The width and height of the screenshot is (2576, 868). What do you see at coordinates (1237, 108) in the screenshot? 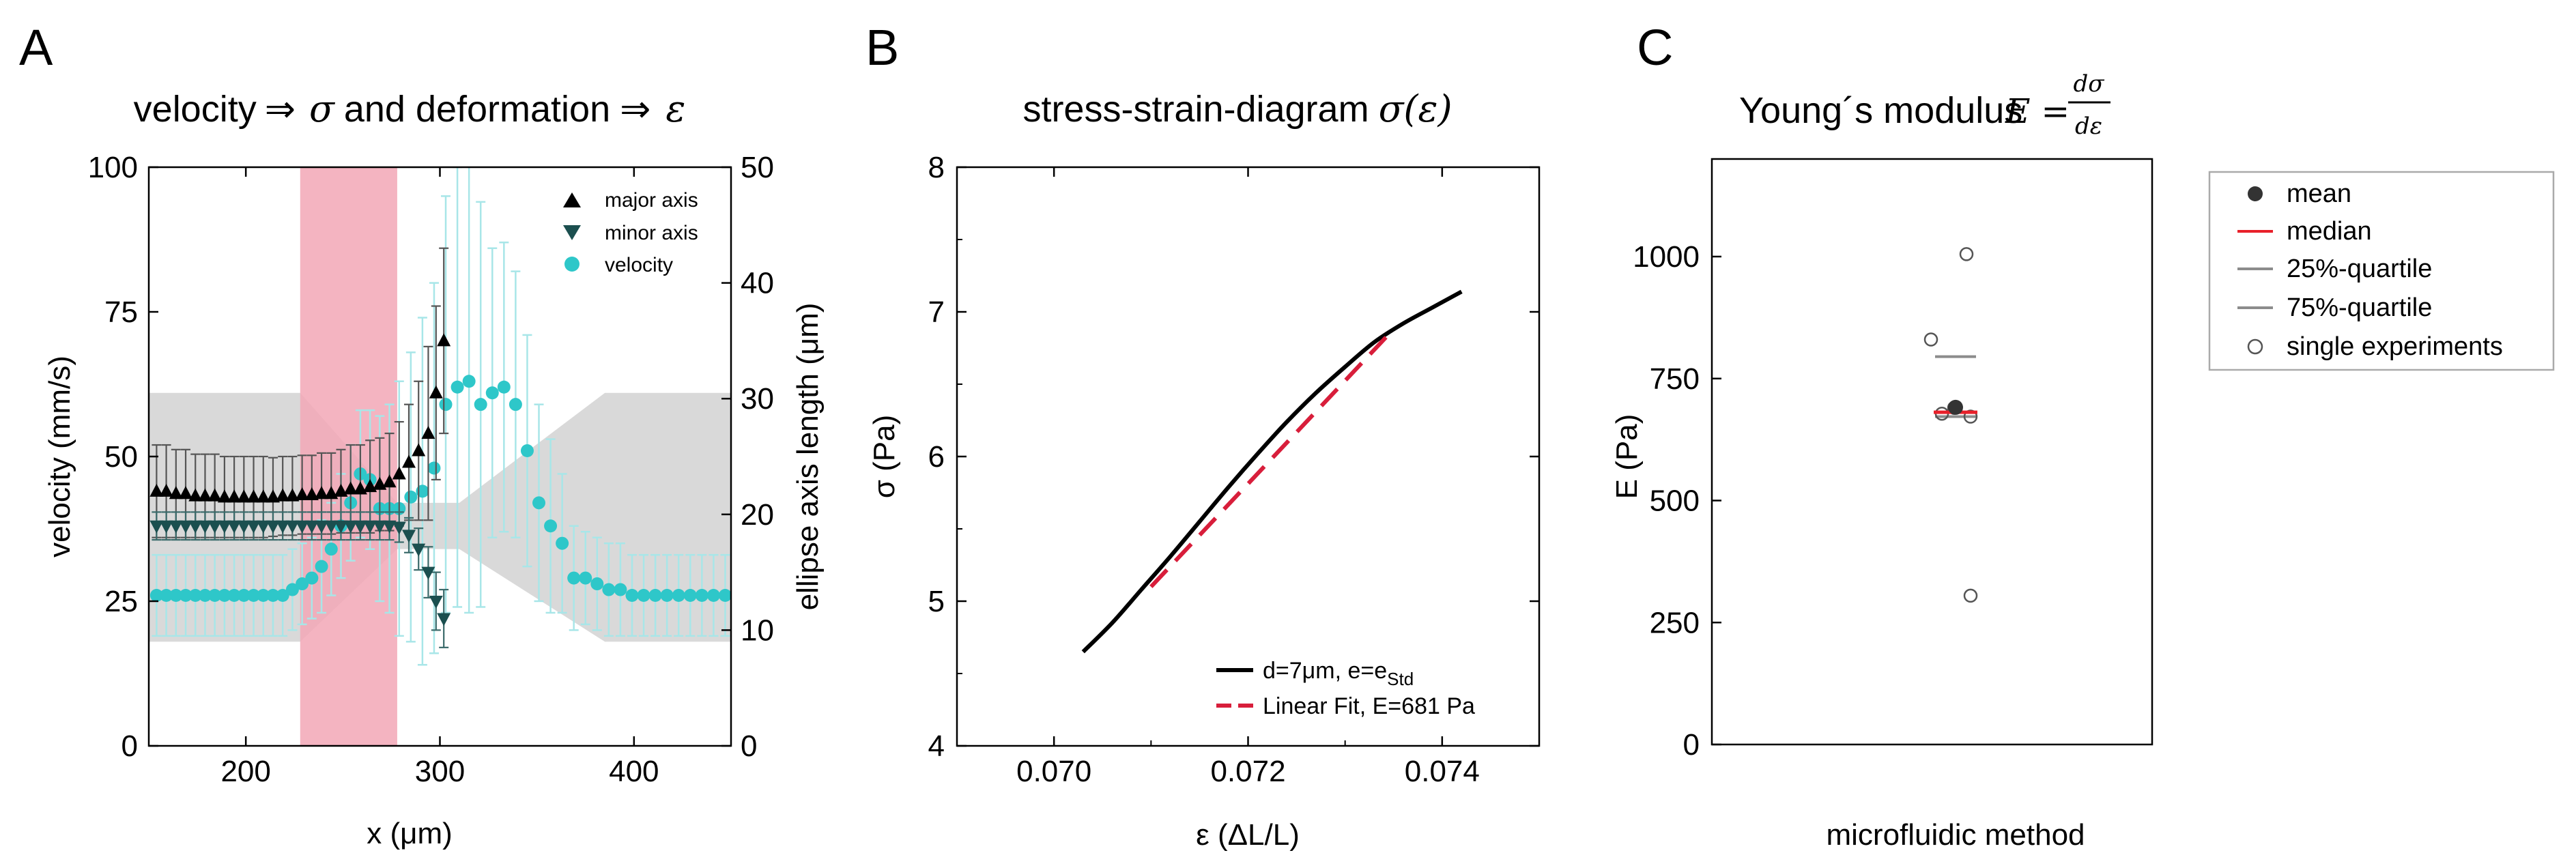
I see `panel-b-title: stress-strain-diagram σ(ε)` at bounding box center [1237, 108].